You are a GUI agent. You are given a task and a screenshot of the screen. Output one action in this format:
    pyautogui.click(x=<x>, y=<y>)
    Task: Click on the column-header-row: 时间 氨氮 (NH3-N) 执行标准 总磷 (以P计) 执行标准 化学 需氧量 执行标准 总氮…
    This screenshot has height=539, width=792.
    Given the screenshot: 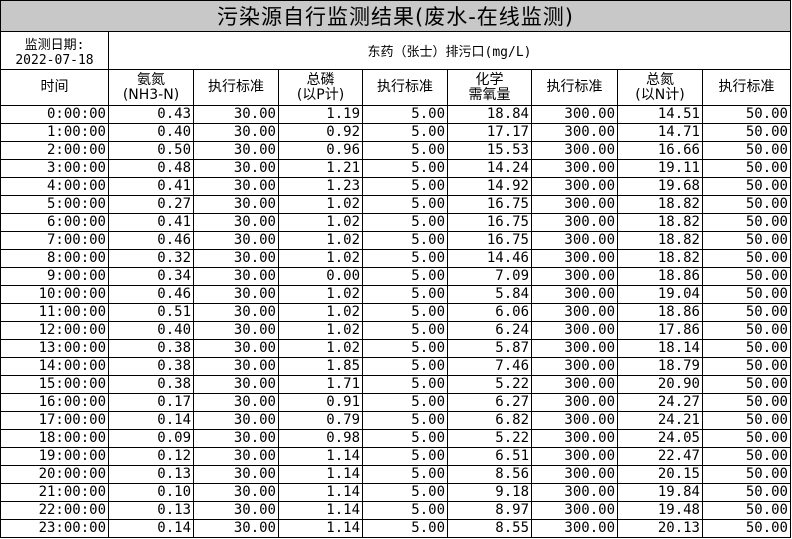 What is the action you would take?
    pyautogui.click(x=395, y=87)
    